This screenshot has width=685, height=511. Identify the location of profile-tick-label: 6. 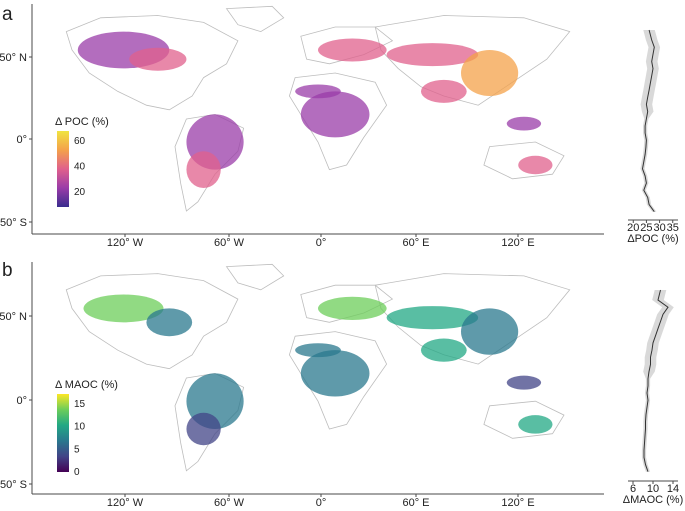
(633, 489).